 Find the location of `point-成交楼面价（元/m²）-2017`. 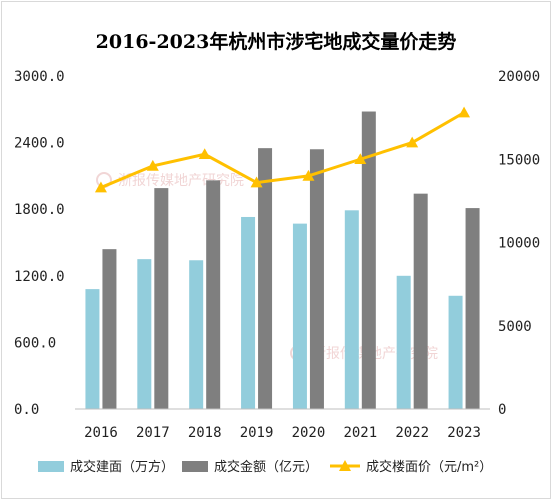

point-成交楼面价（元/m²）-2017 is located at coordinates (152, 165).